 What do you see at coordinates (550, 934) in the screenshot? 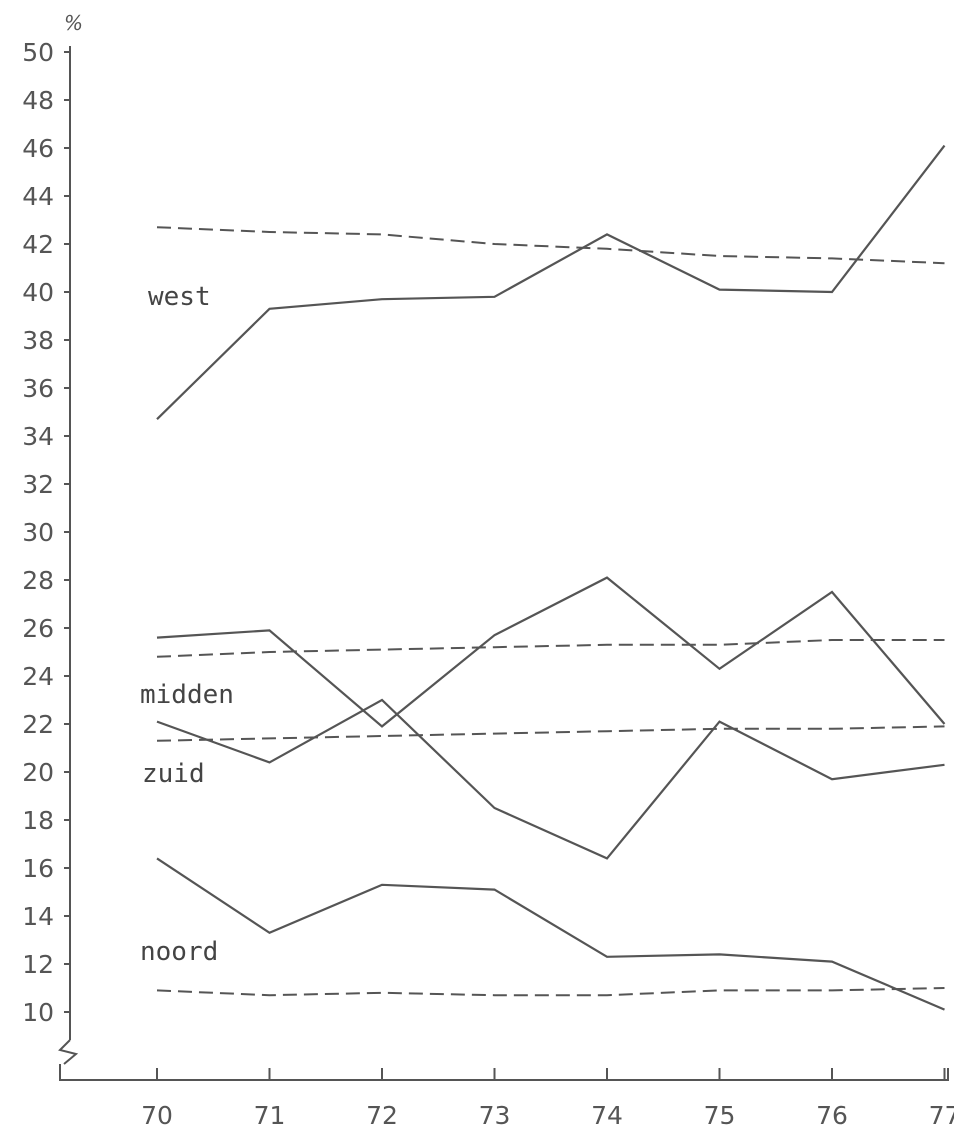
I see `series-line-noord-solid` at bounding box center [550, 934].